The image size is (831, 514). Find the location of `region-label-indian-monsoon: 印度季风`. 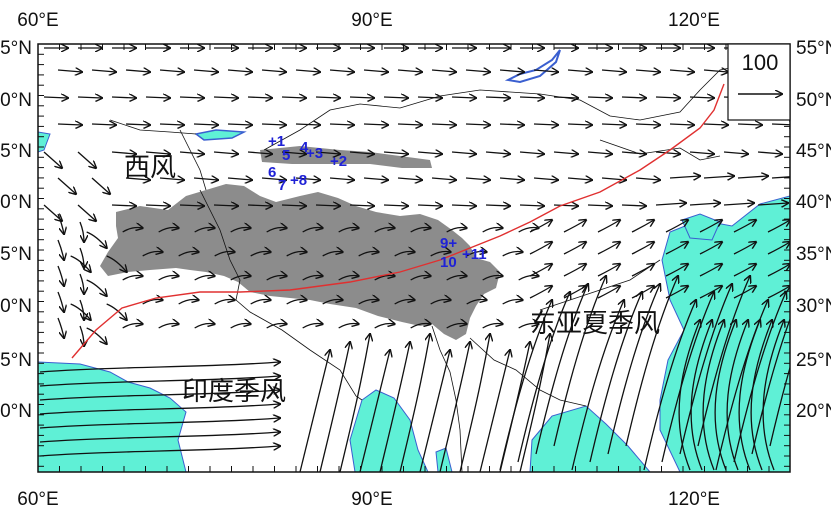

region-label-indian-monsoon: 印度季风 is located at coordinates (234, 392).